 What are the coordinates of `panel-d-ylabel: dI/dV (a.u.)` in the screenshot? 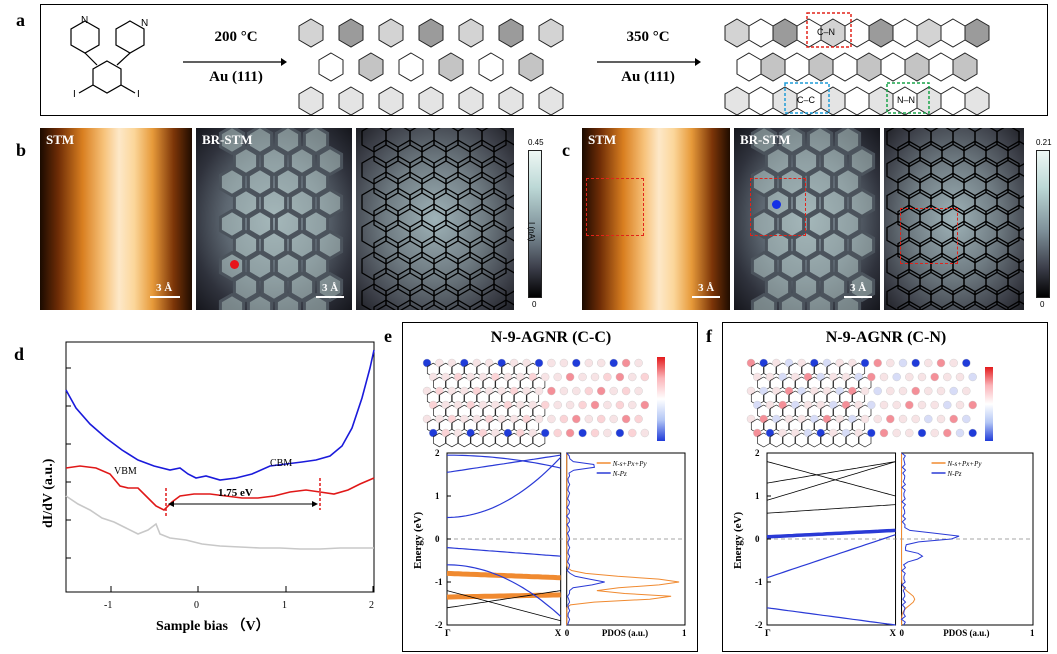 It's located at (48, 493).